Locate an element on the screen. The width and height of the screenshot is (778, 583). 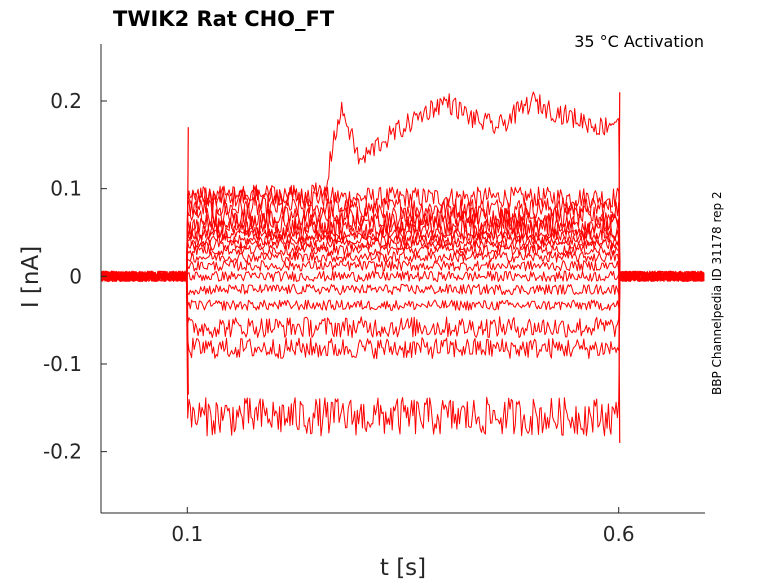
y-tick-label: 0.2 is located at coordinates (66, 101).